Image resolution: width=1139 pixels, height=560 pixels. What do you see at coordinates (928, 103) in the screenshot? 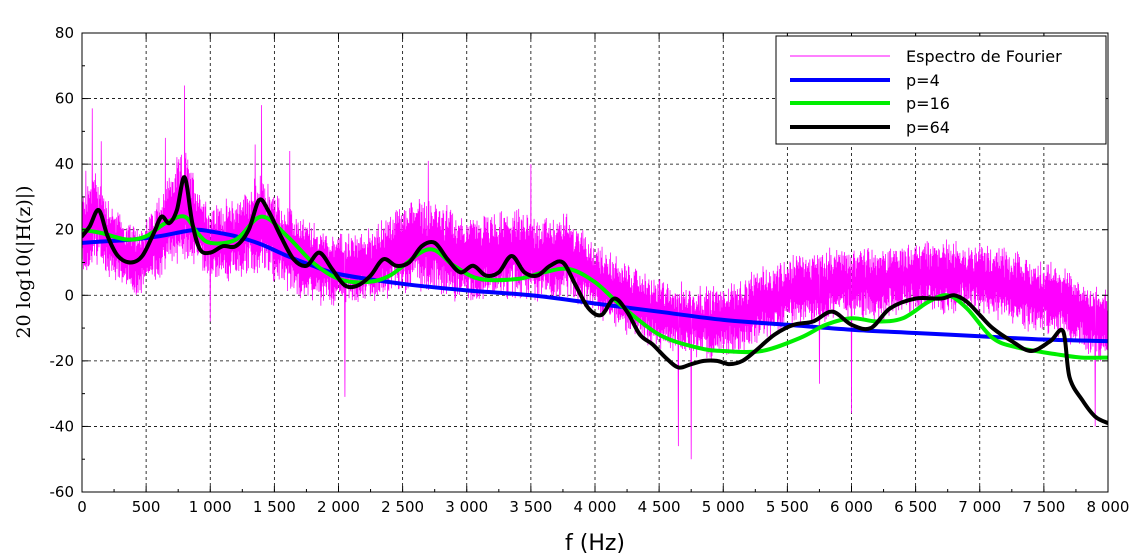
I see `legend-label-p16: p=16` at bounding box center [928, 103].